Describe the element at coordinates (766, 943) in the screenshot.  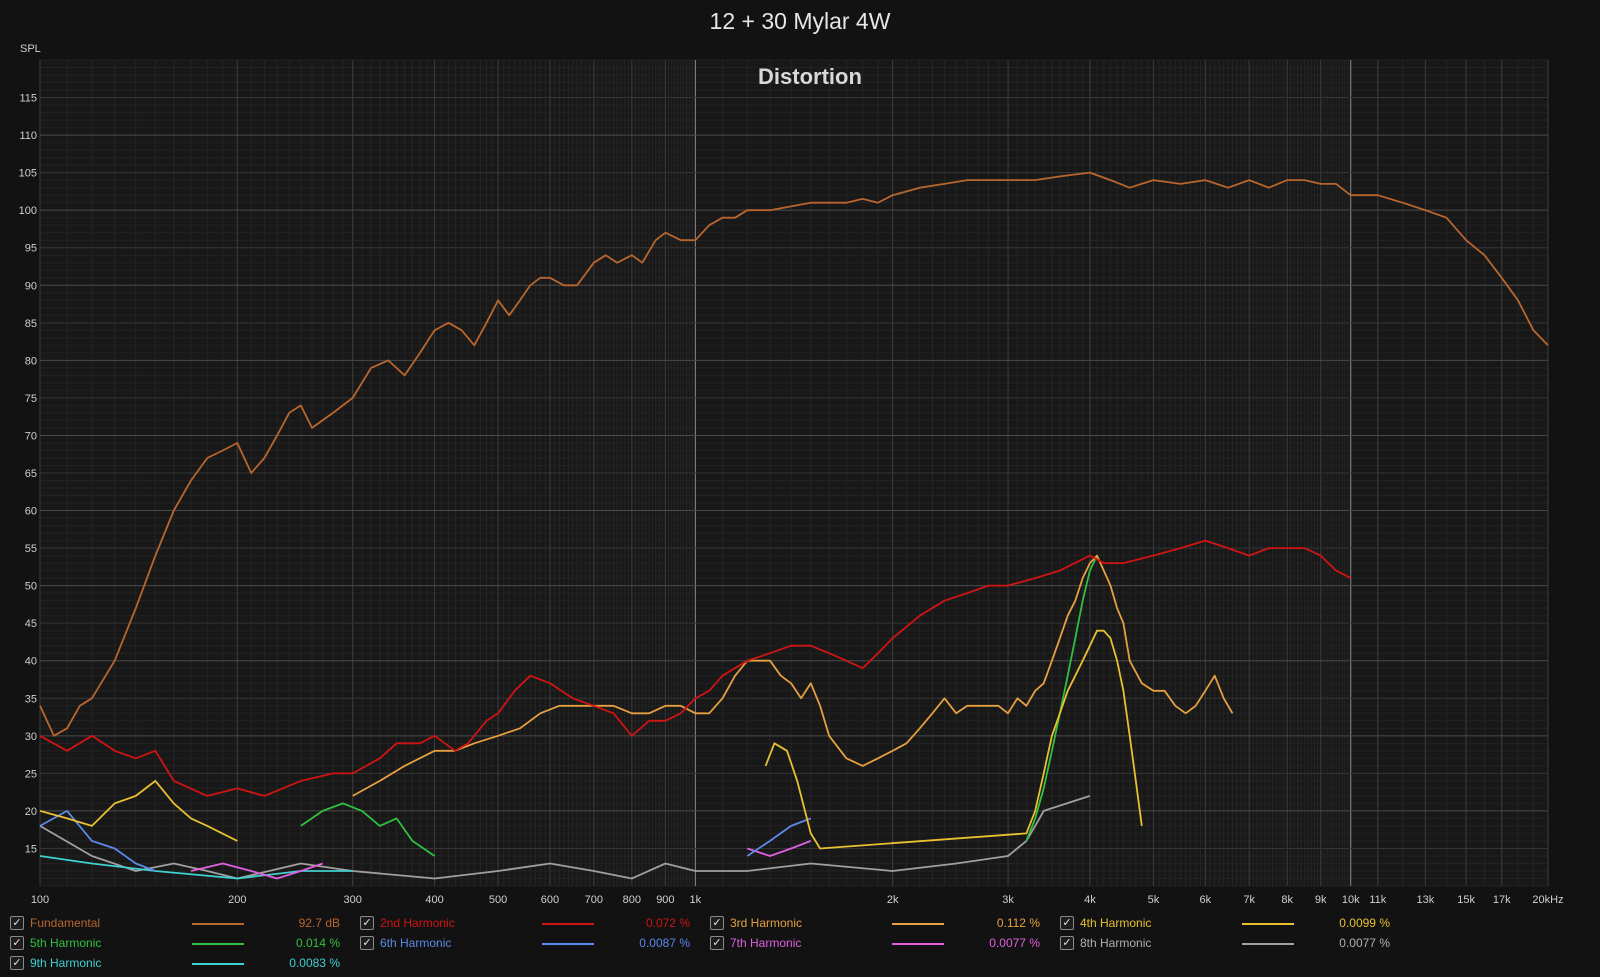
I see `legend-label: 7th Harmonic` at that location.